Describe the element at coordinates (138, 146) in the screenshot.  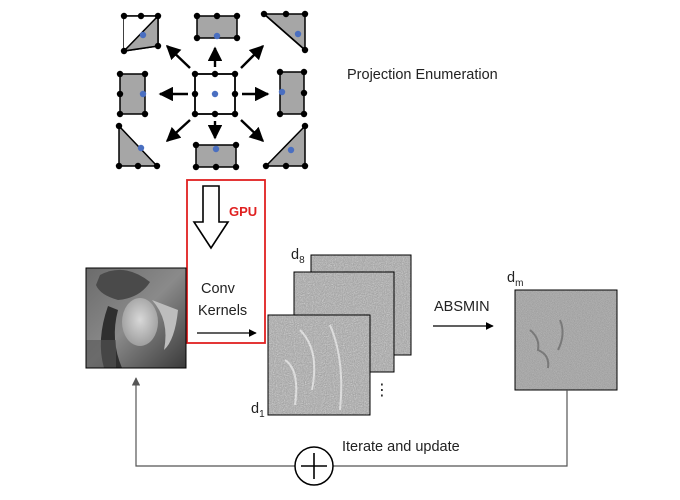
I see `projection-shape-bottom-left` at that location.